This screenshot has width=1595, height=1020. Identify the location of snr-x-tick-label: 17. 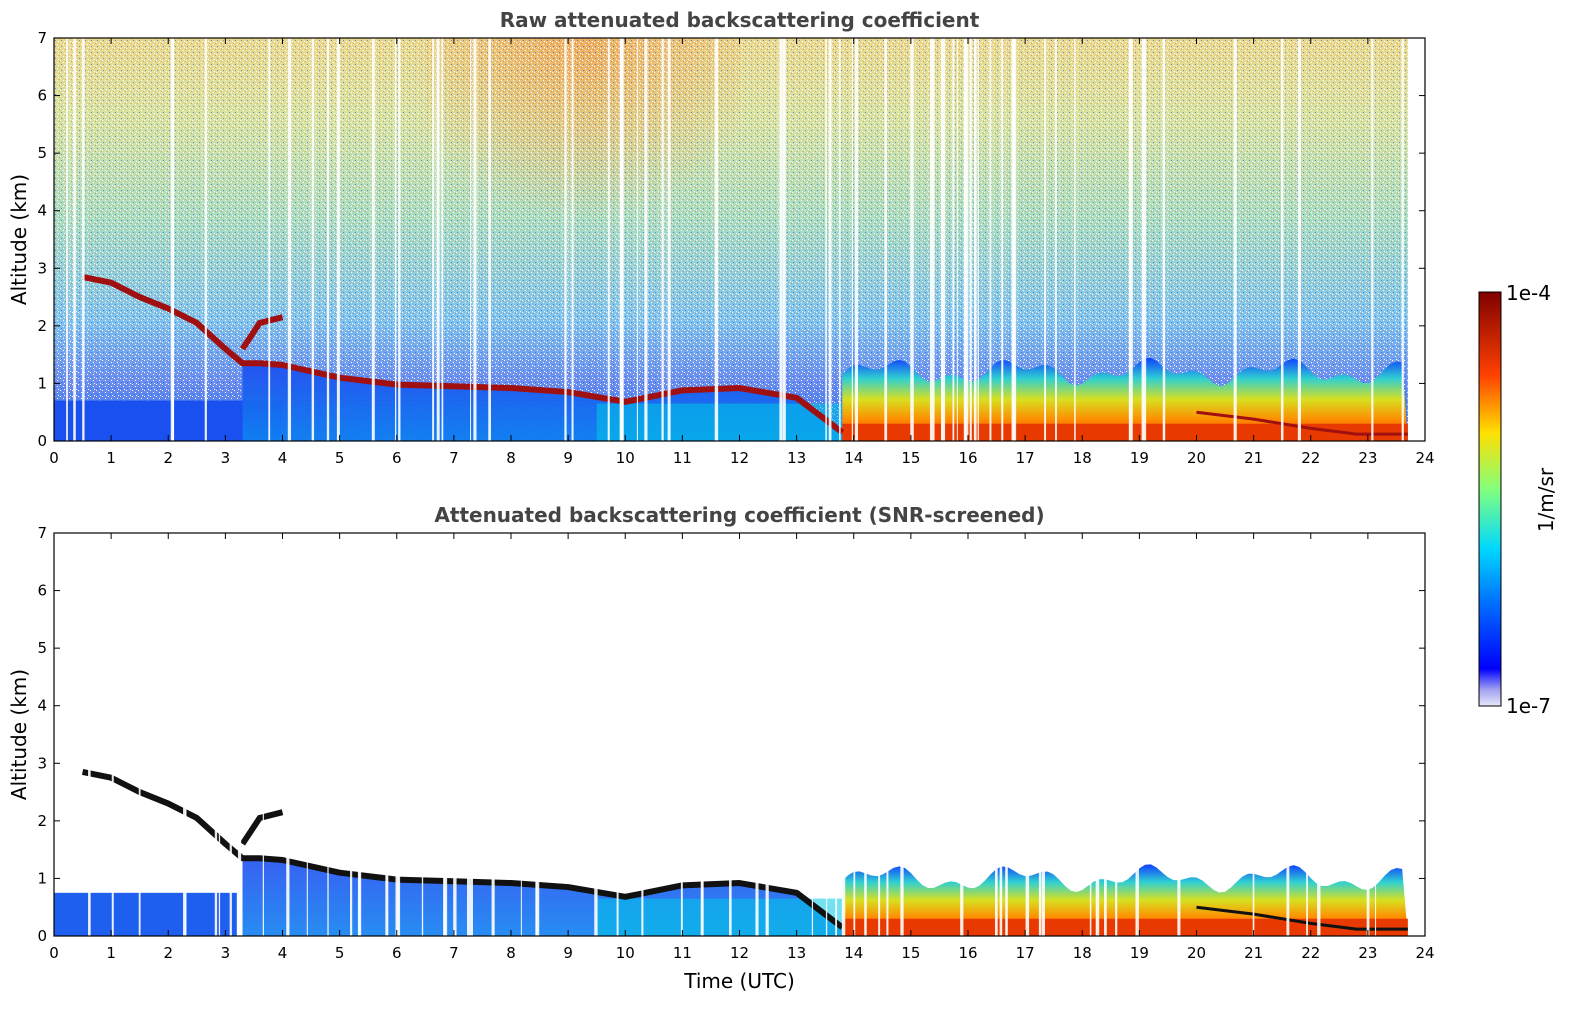
(1025, 953).